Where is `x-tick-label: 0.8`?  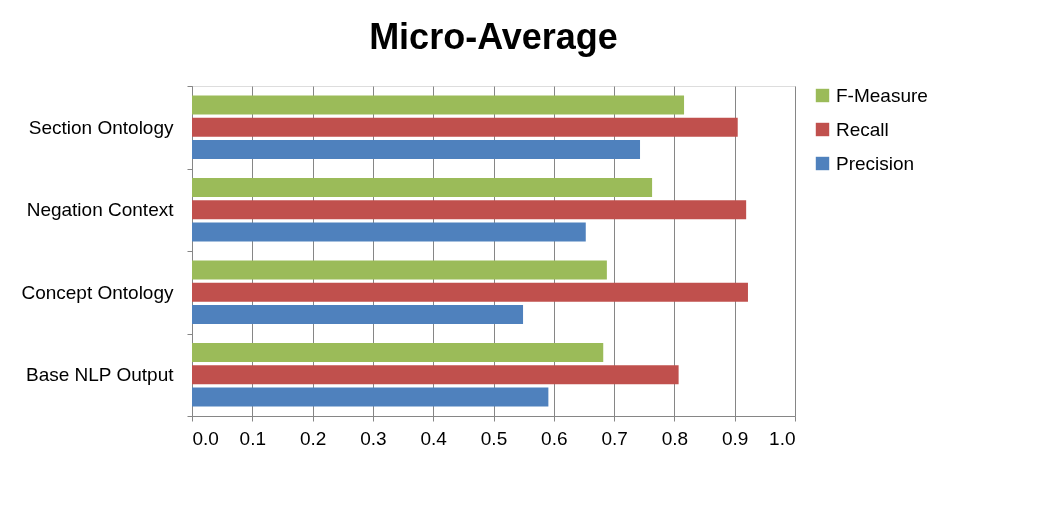 x-tick-label: 0.8 is located at coordinates (675, 438).